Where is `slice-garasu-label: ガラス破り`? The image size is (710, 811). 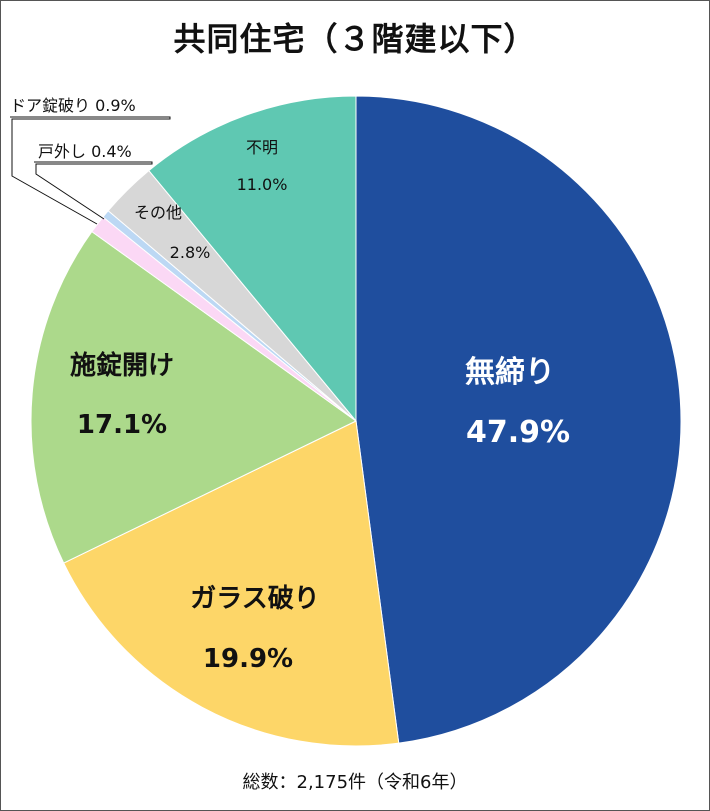 slice-garasu-label: ガラス破り is located at coordinates (254, 599).